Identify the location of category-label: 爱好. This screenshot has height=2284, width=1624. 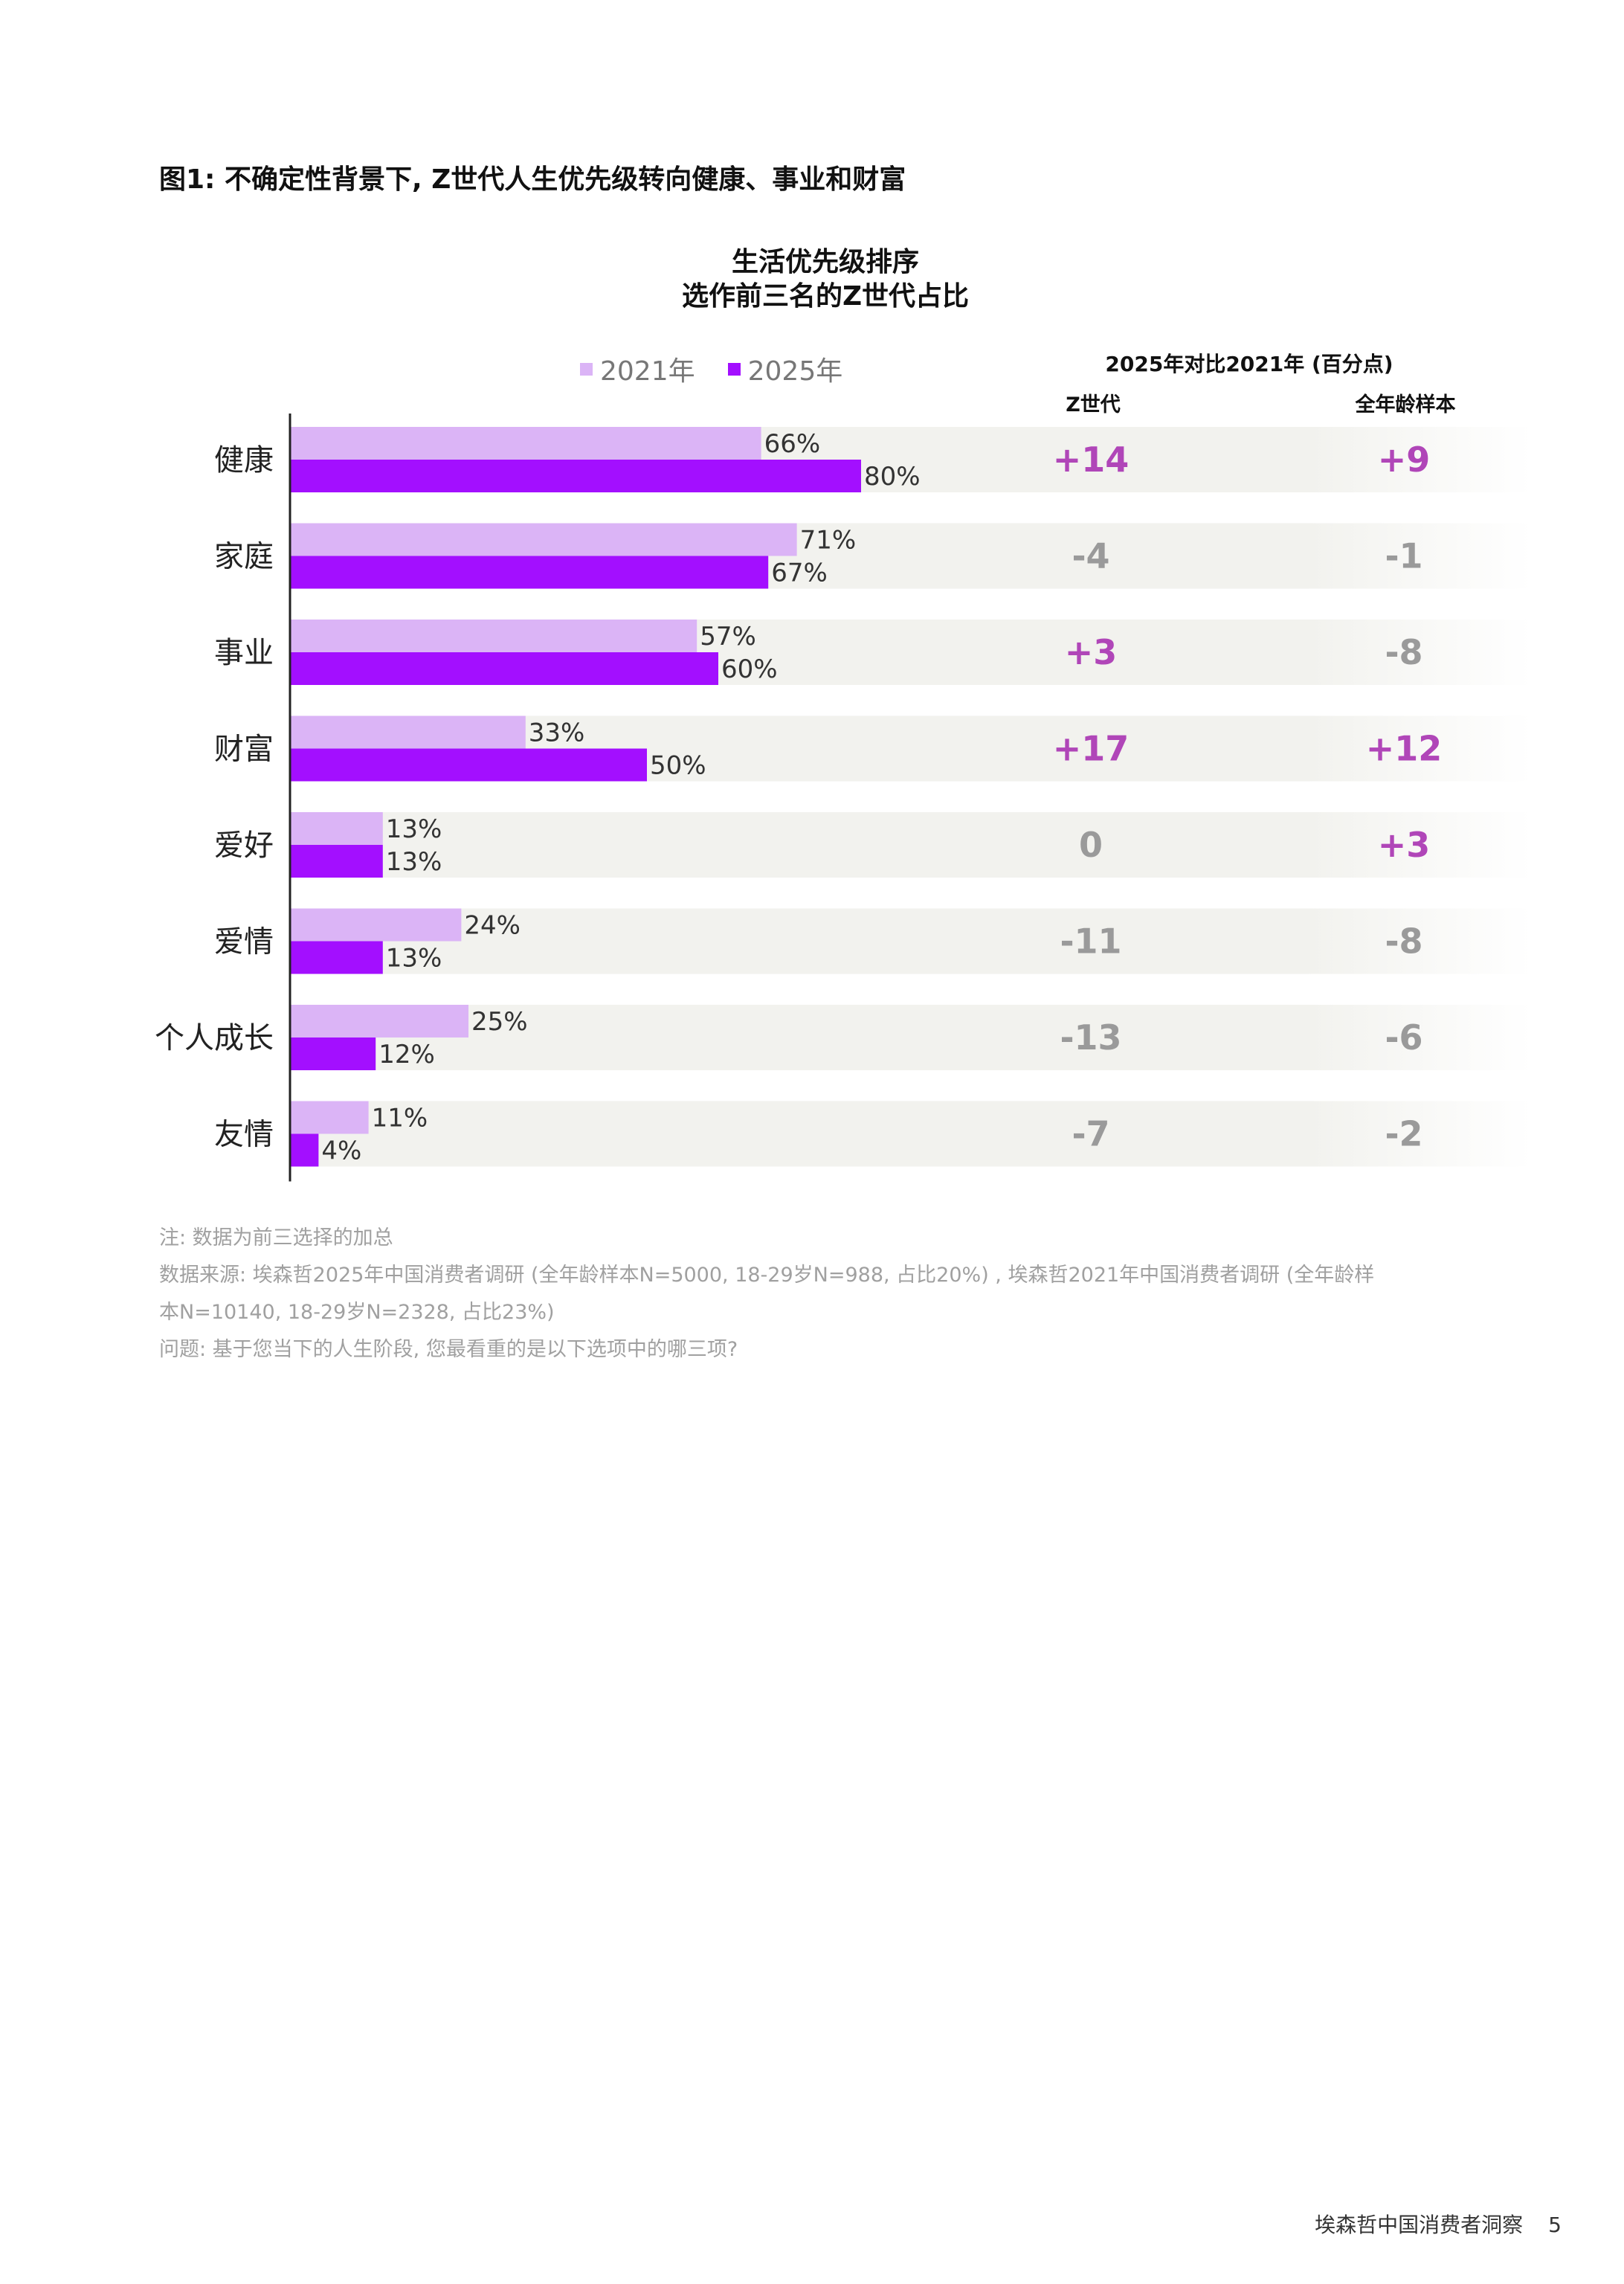
(244, 846).